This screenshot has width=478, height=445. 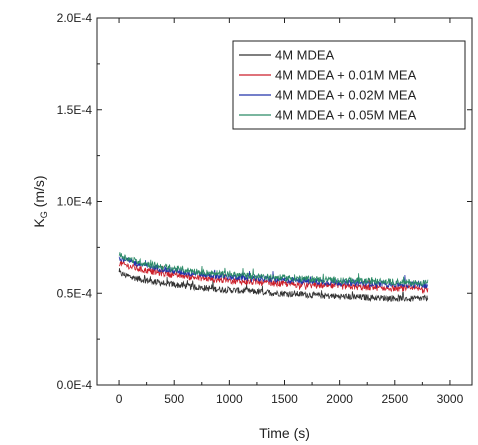 I want to click on y-tick-label: 2.0E-4, so click(x=75, y=18).